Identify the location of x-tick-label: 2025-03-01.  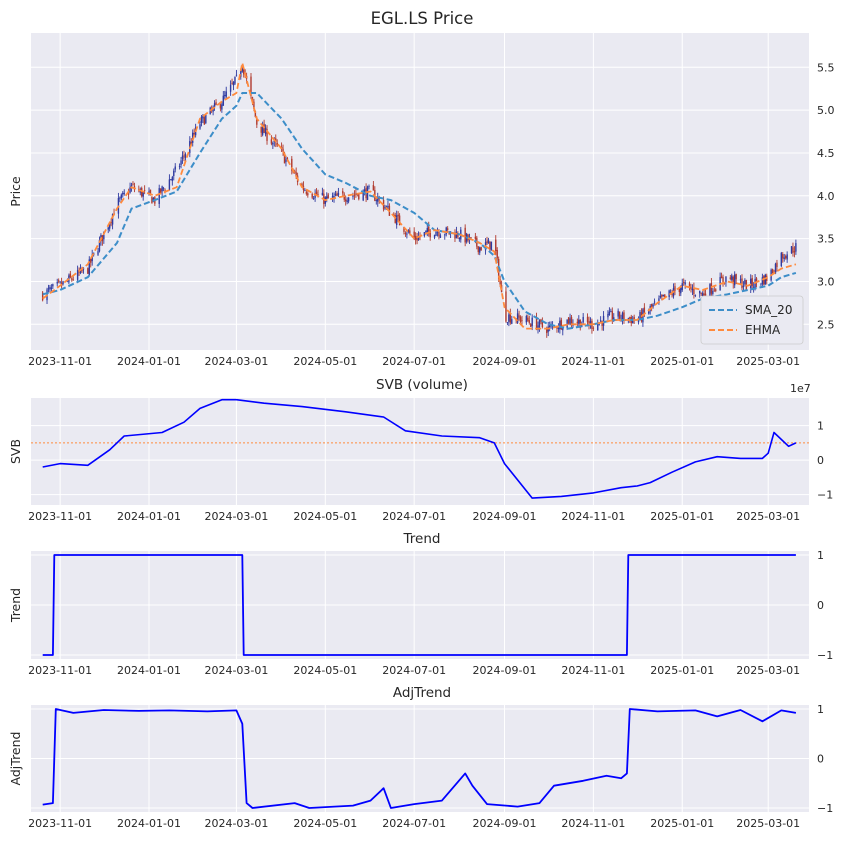
(768, 361).